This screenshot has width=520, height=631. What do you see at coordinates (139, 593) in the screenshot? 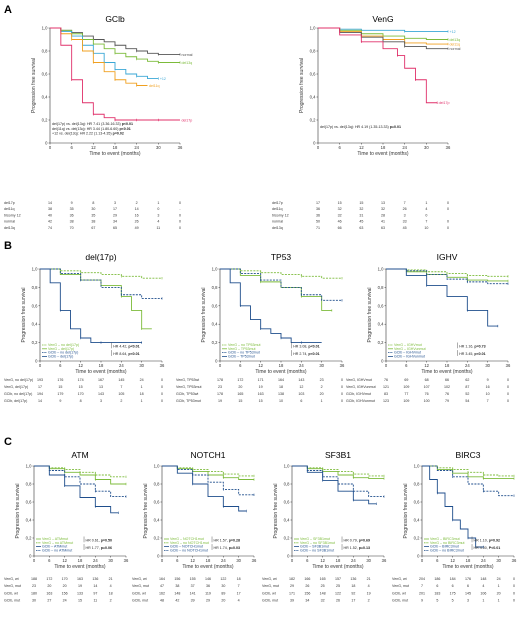
I see `risk-row-label: GClb, wt` at bounding box center [139, 593].